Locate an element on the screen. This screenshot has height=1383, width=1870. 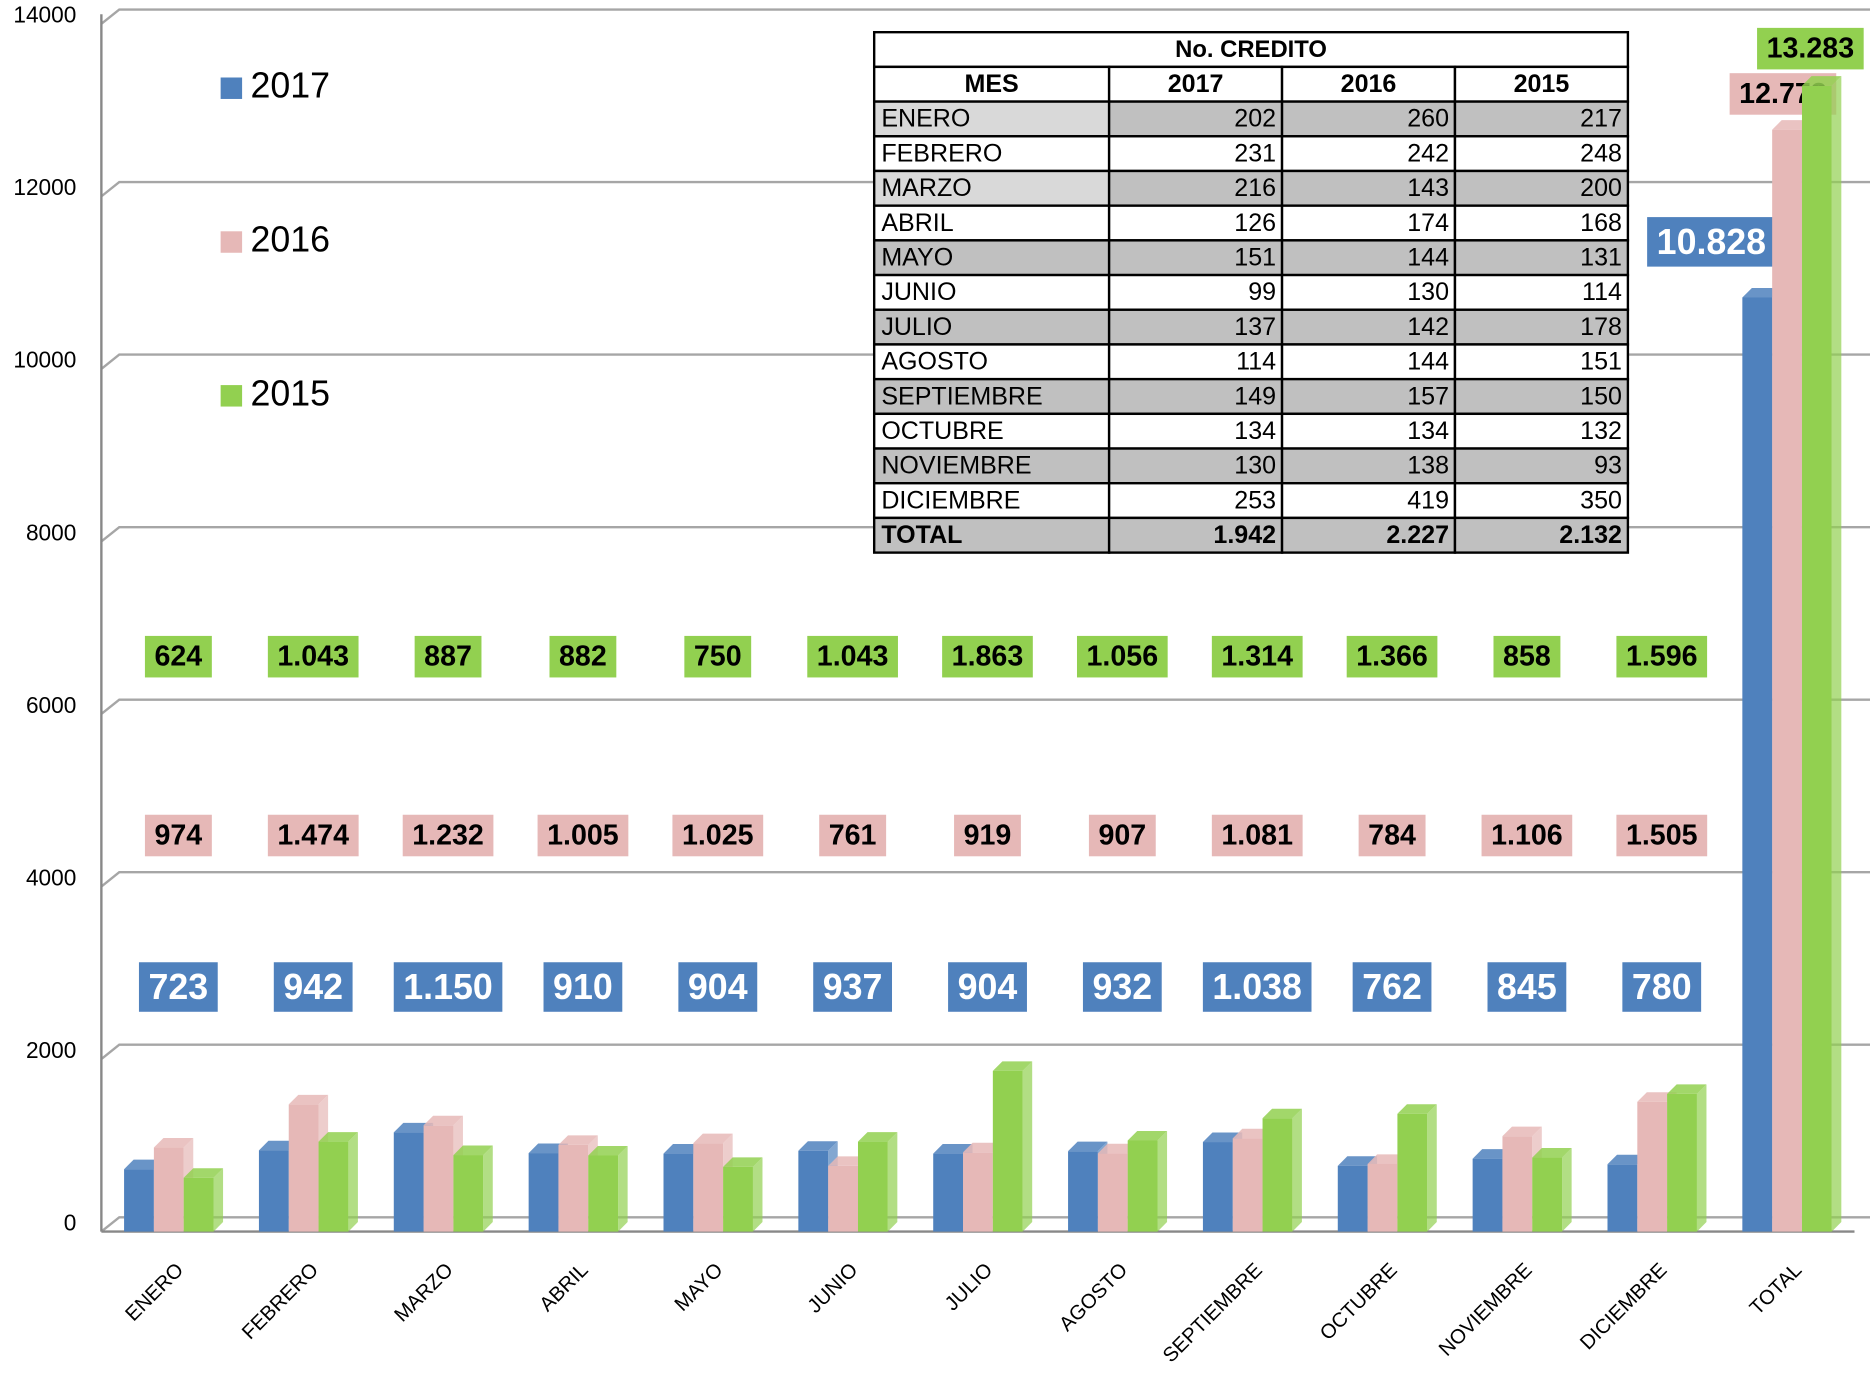
table-text: 217 is located at coordinates (1601, 119).